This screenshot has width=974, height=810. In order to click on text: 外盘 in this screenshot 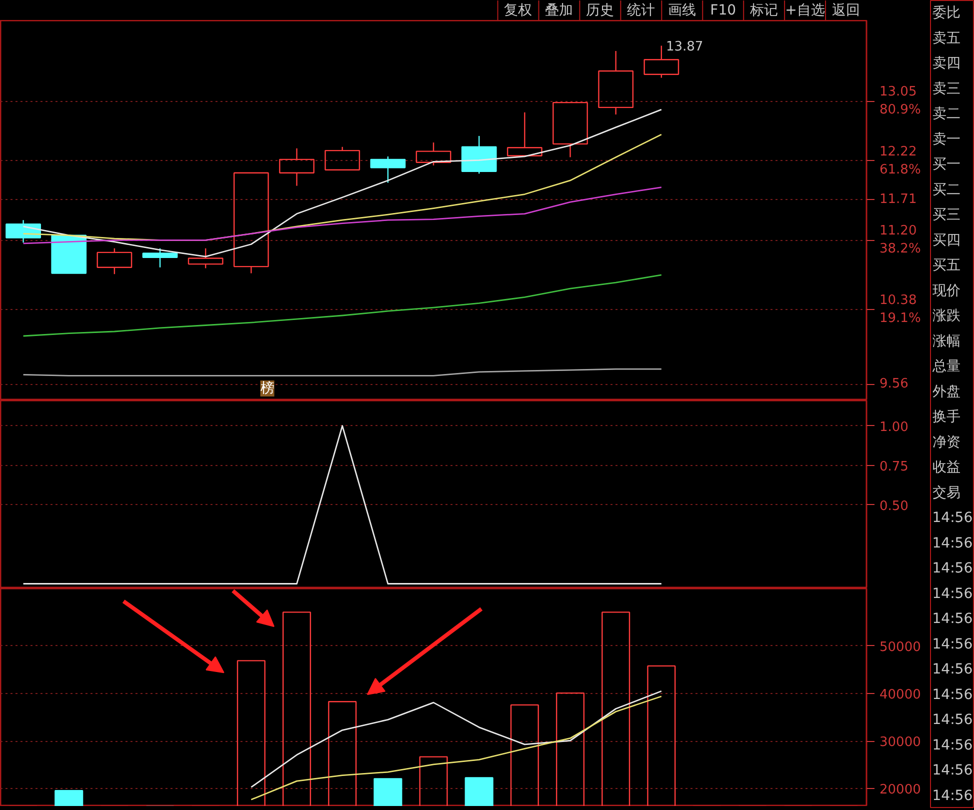, I will do `click(946, 392)`.